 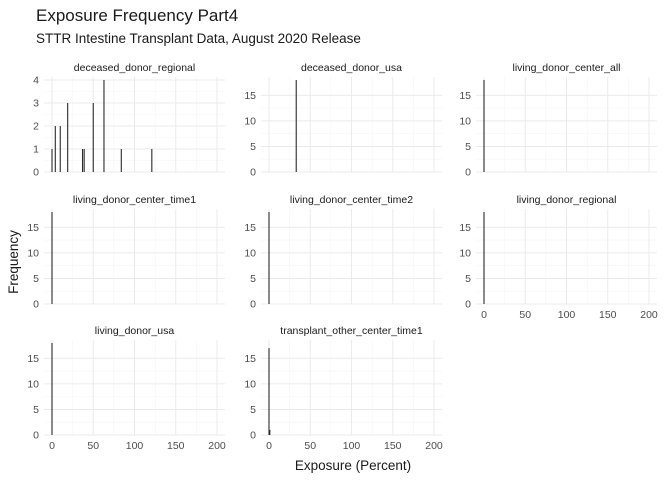 What do you see at coordinates (343, 120) in the screenshot?
I see `facet-panel: deceased_donor_usa 0 5 10 15` at bounding box center [343, 120].